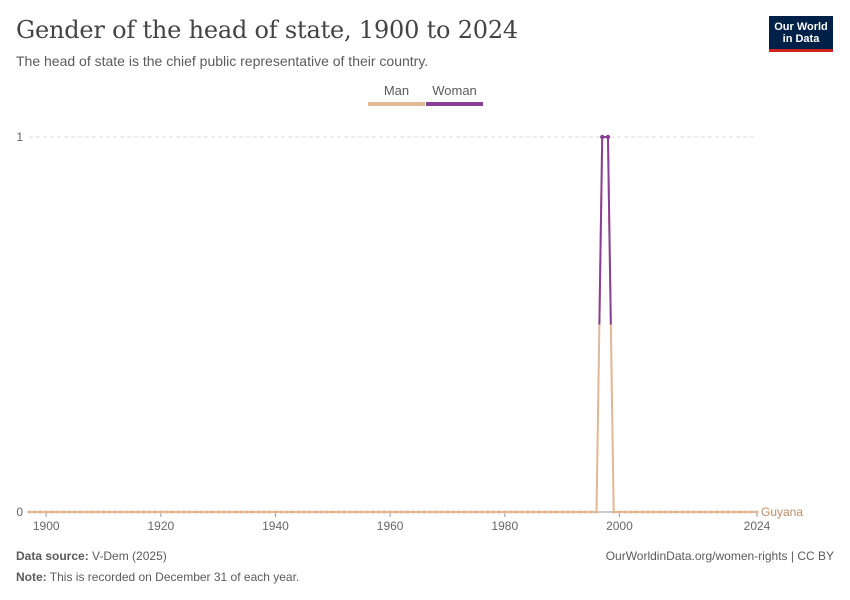 The image size is (850, 600). What do you see at coordinates (801, 39) in the screenshot?
I see `logo-line-2: in Data` at bounding box center [801, 39].